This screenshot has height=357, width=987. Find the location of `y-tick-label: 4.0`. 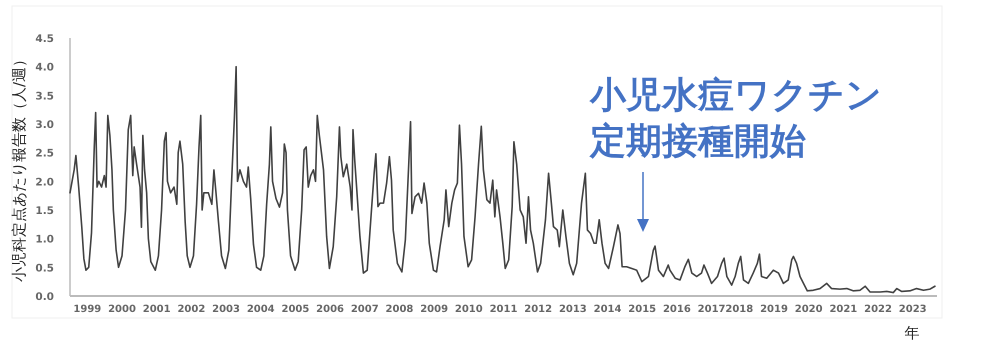

y-tick-label: 4.0 is located at coordinates (44, 68).